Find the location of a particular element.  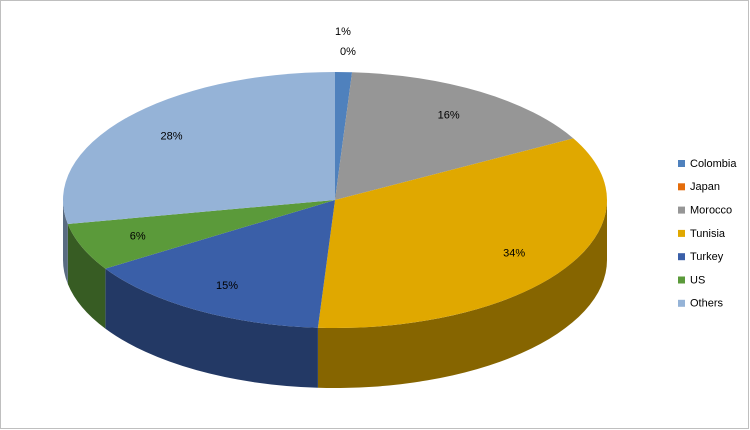

data-label: 34% is located at coordinates (514, 253).